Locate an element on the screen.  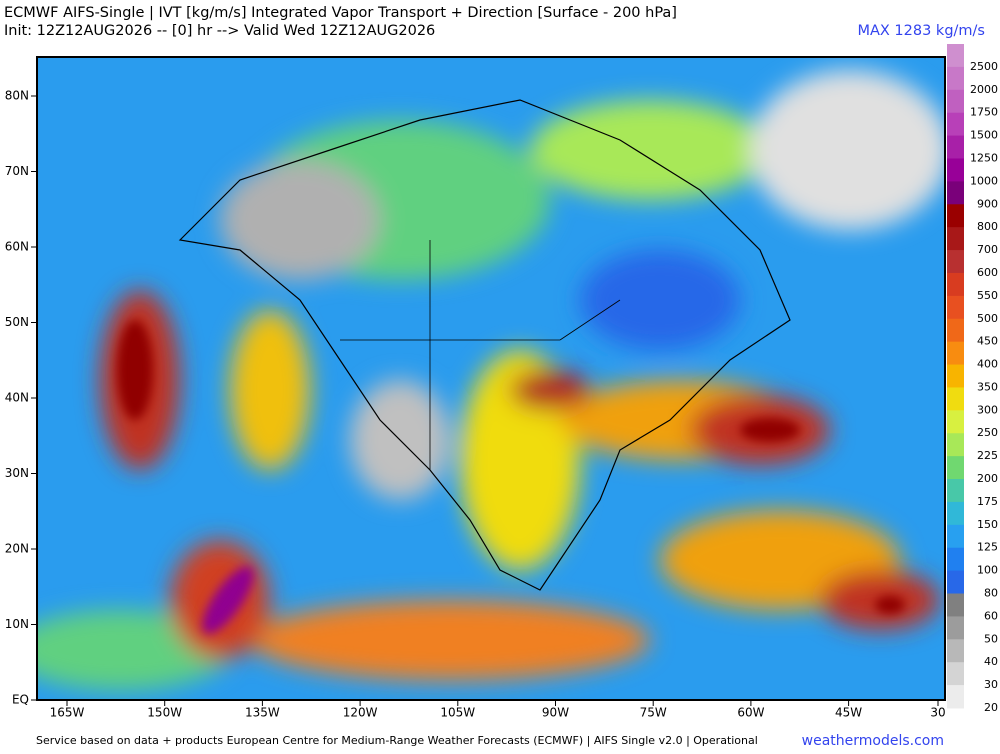
colorbar-label: 250 is located at coordinates (987, 432).